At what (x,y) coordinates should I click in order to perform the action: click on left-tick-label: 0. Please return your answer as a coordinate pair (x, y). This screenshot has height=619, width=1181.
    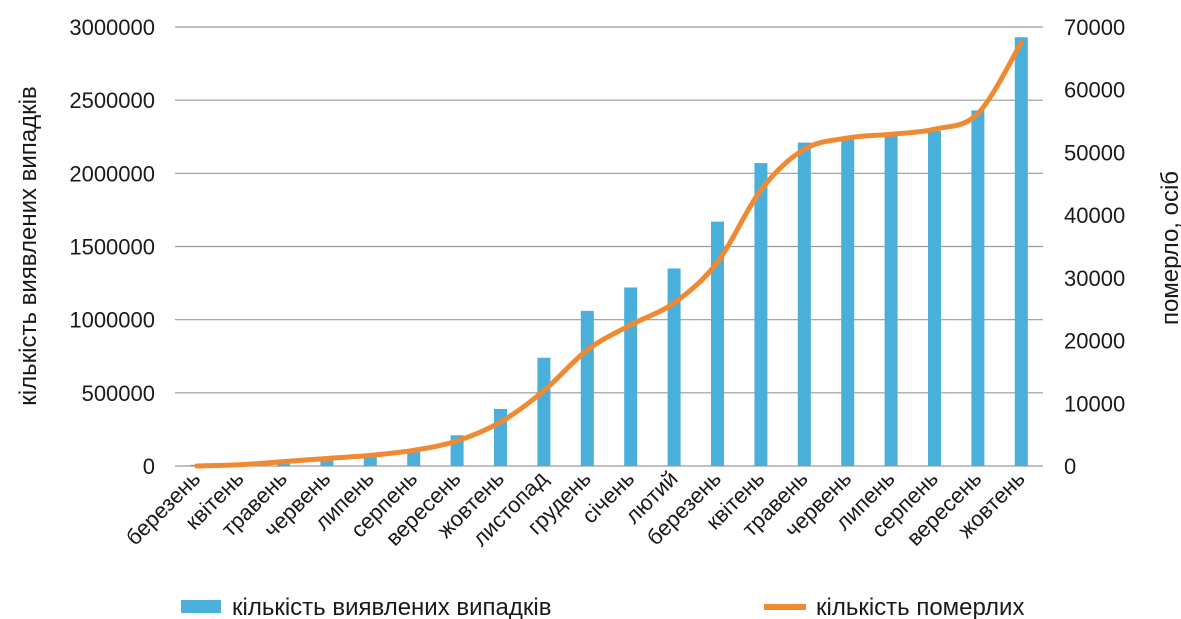
    Looking at the image, I should click on (149, 466).